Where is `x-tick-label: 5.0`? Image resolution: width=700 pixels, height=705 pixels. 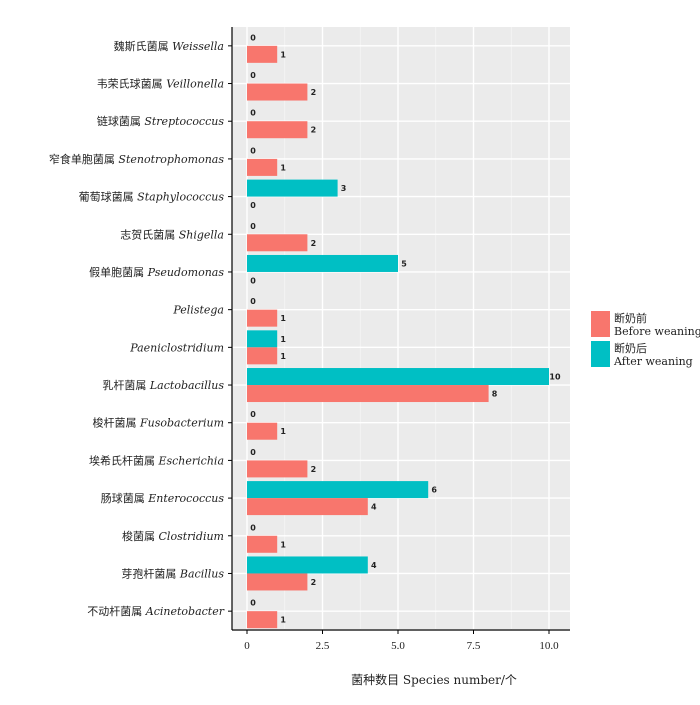
x-tick-label: 5.0 is located at coordinates (398, 646).